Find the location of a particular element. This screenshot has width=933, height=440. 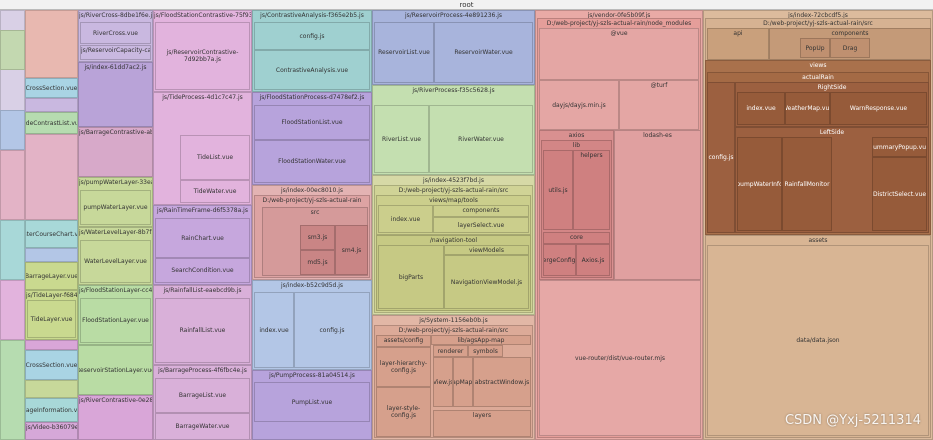

module-block: @vue is located at coordinates (619, 54).